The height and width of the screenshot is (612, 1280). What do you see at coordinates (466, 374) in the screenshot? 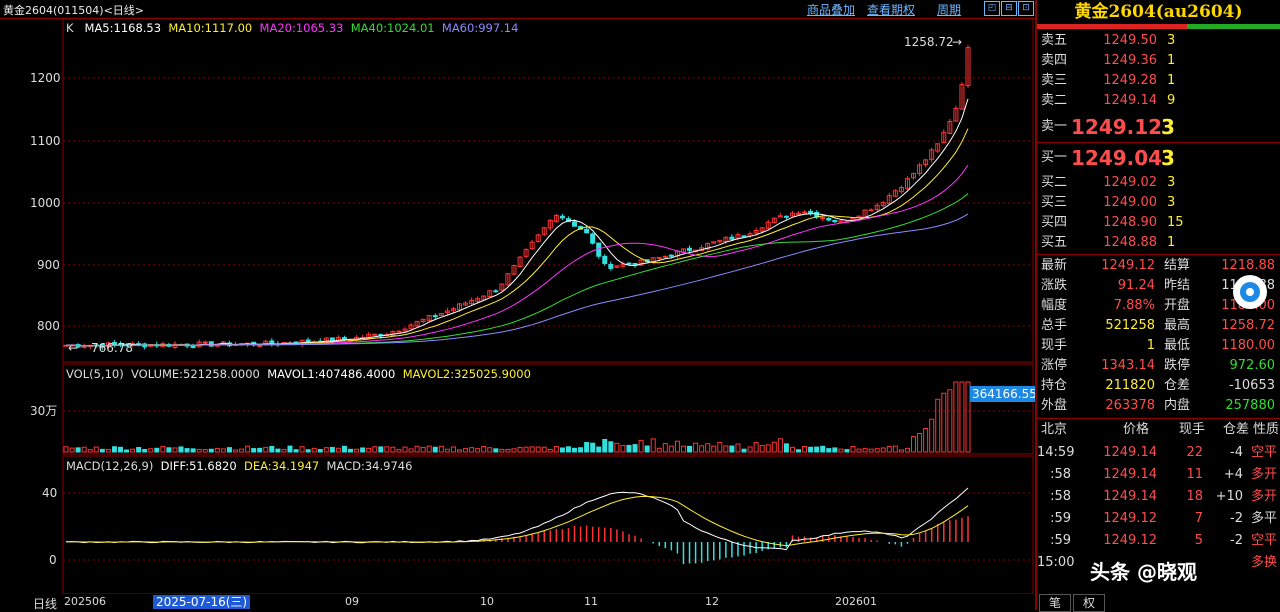
I see `mavol2-value: MAVOL2:325025.9000` at bounding box center [466, 374].